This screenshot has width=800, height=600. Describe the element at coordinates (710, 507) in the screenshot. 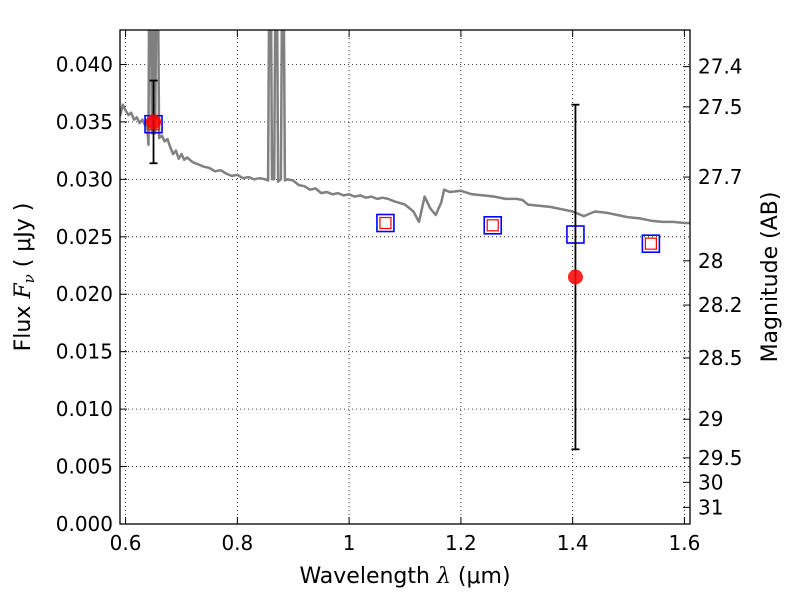

I see `right-tick-label: 31` at that location.